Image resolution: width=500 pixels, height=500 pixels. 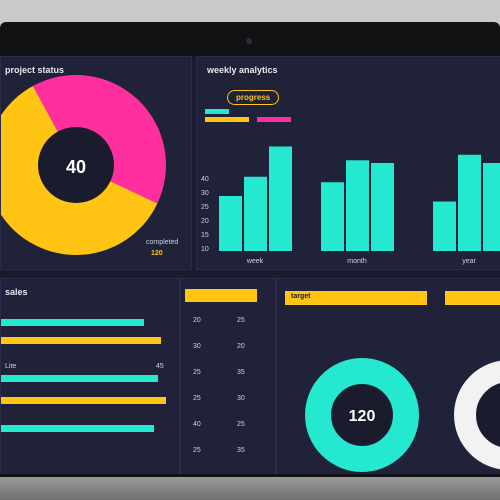 What do you see at coordinates (16, 292) in the screenshot?
I see `hbar-panel-title: sales` at bounding box center [16, 292].